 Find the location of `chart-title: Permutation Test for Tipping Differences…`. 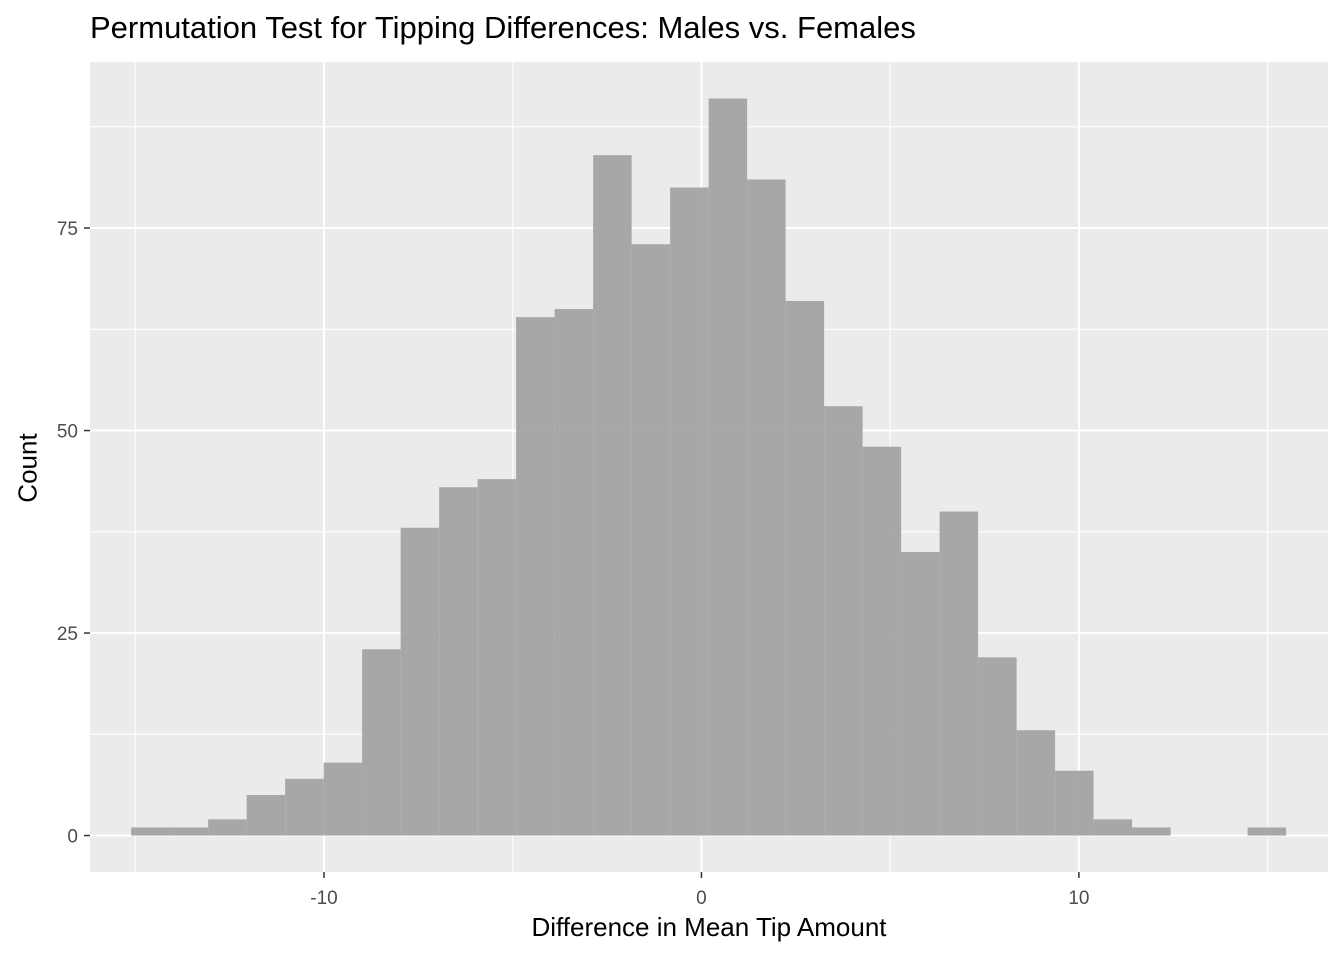

chart-title: Permutation Test for Tipping Differences… is located at coordinates (503, 27).